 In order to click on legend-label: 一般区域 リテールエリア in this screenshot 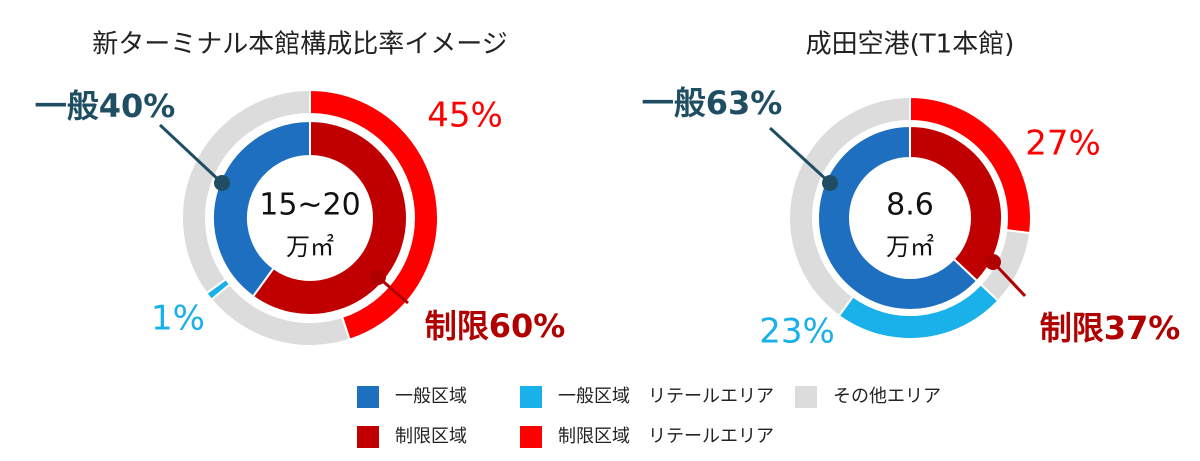, I will do `click(666, 396)`.